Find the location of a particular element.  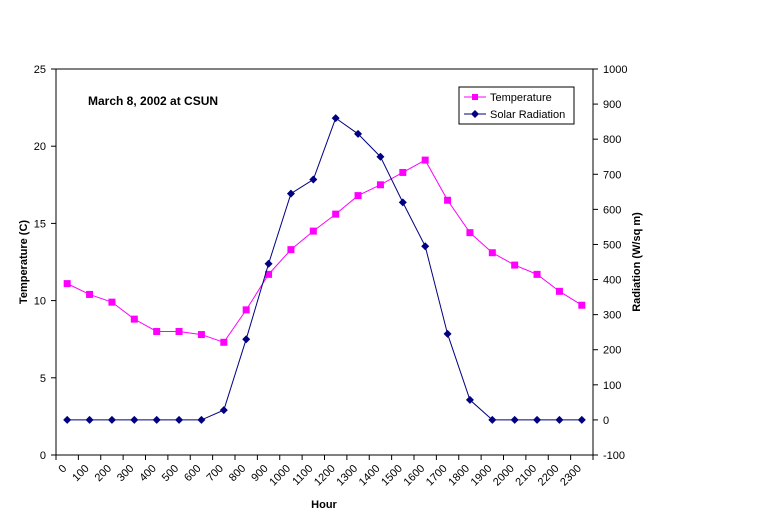

y-axis-right: -100 0 100 200 300 400 500 600 700 800 900 1000 is located at coordinates (610, 263).